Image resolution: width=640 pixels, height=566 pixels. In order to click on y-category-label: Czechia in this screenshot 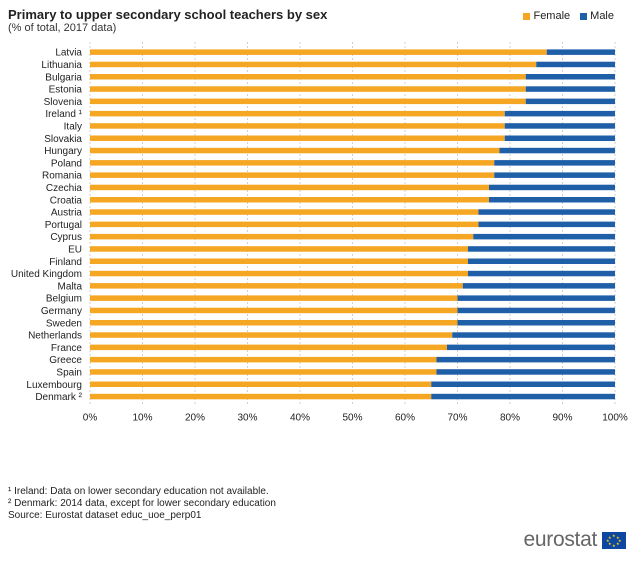, I will do `click(64, 188)`.